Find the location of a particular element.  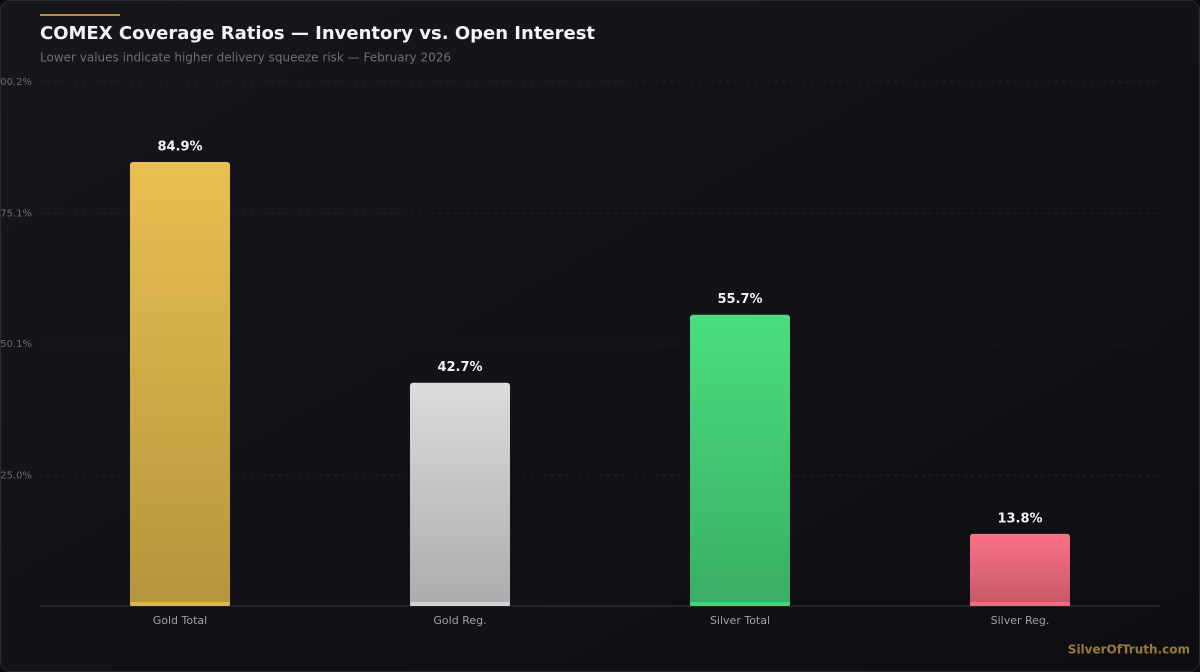

x-tick-label: Silver Total is located at coordinates (740, 620).